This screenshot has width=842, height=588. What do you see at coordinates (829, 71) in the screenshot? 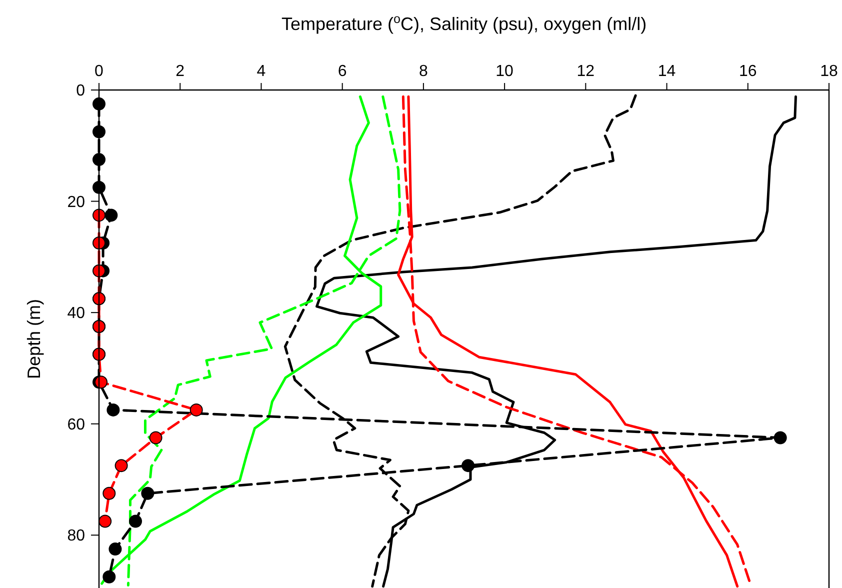
I see `x-tick-label: 18` at bounding box center [829, 71].